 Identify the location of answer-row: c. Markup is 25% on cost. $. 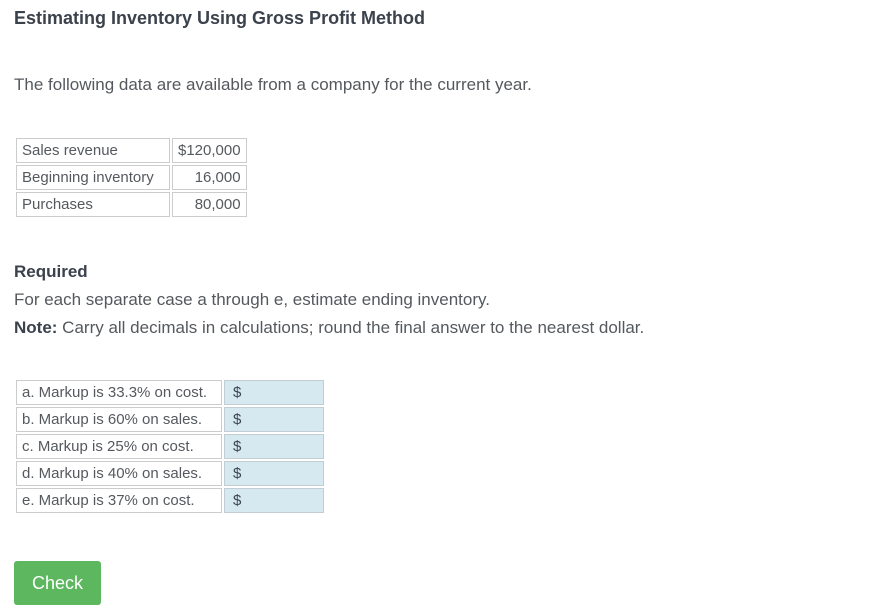
(170, 446).